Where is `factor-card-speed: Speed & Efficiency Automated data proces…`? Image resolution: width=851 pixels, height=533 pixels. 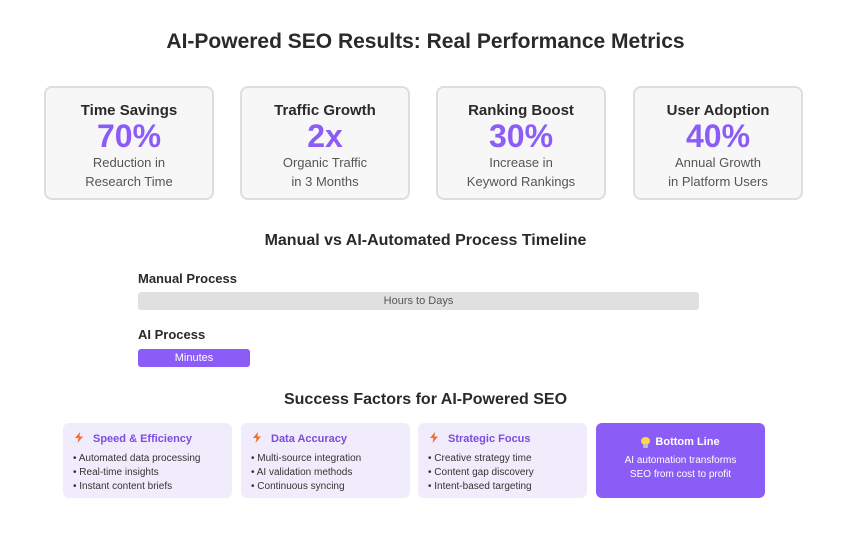 factor-card-speed: Speed & Efficiency Automated data proces… is located at coordinates (147, 460).